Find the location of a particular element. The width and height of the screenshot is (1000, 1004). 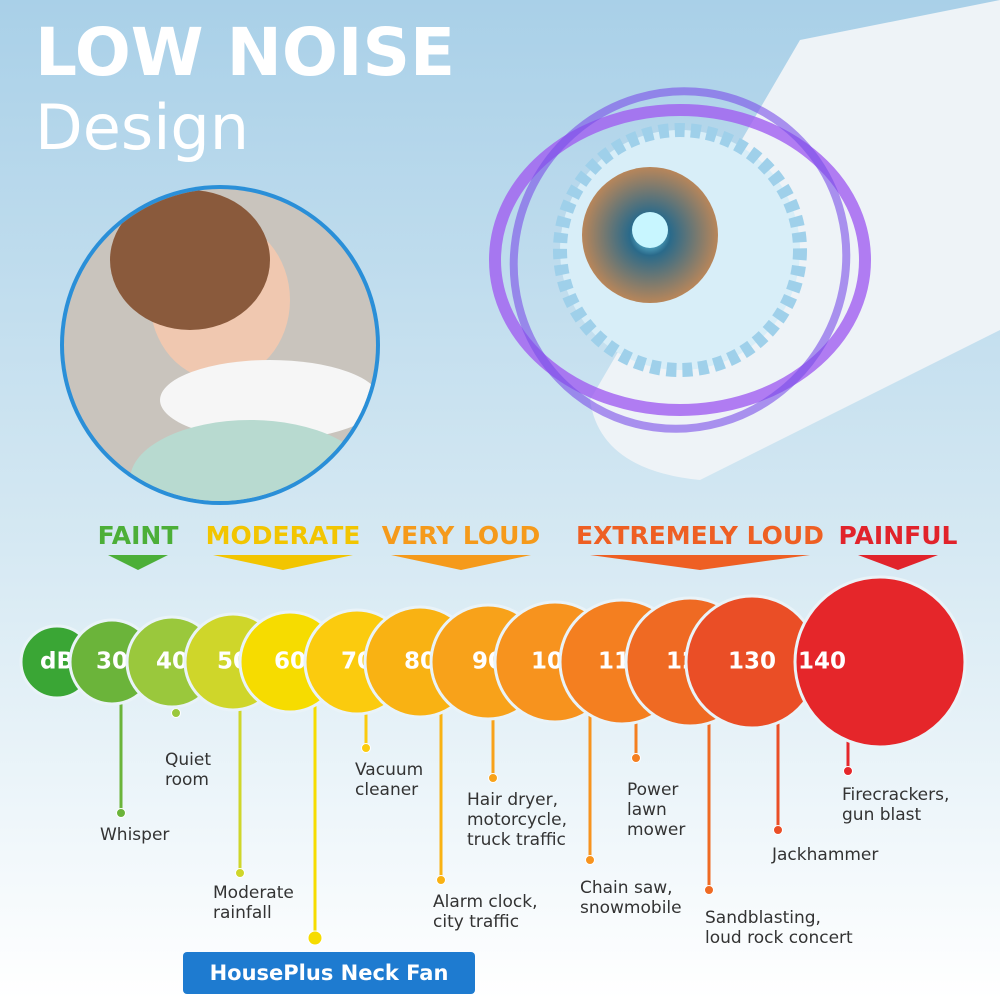

example-label: Quiet is located at coordinates (188, 760).